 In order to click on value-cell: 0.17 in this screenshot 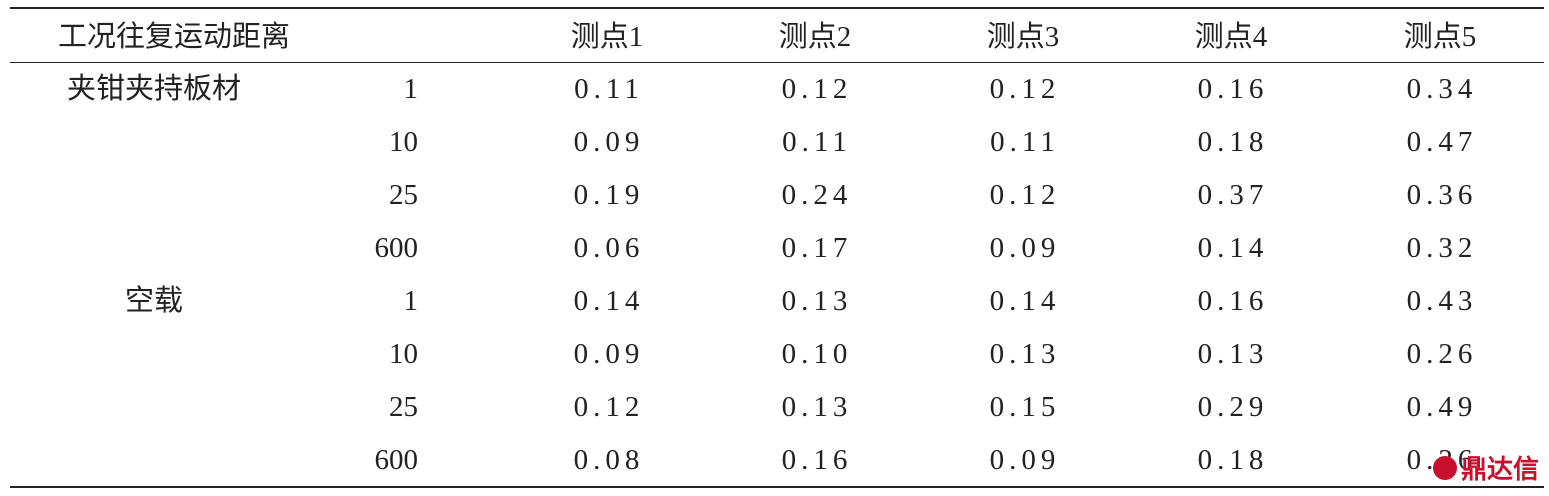, I will do `click(817, 248)`.